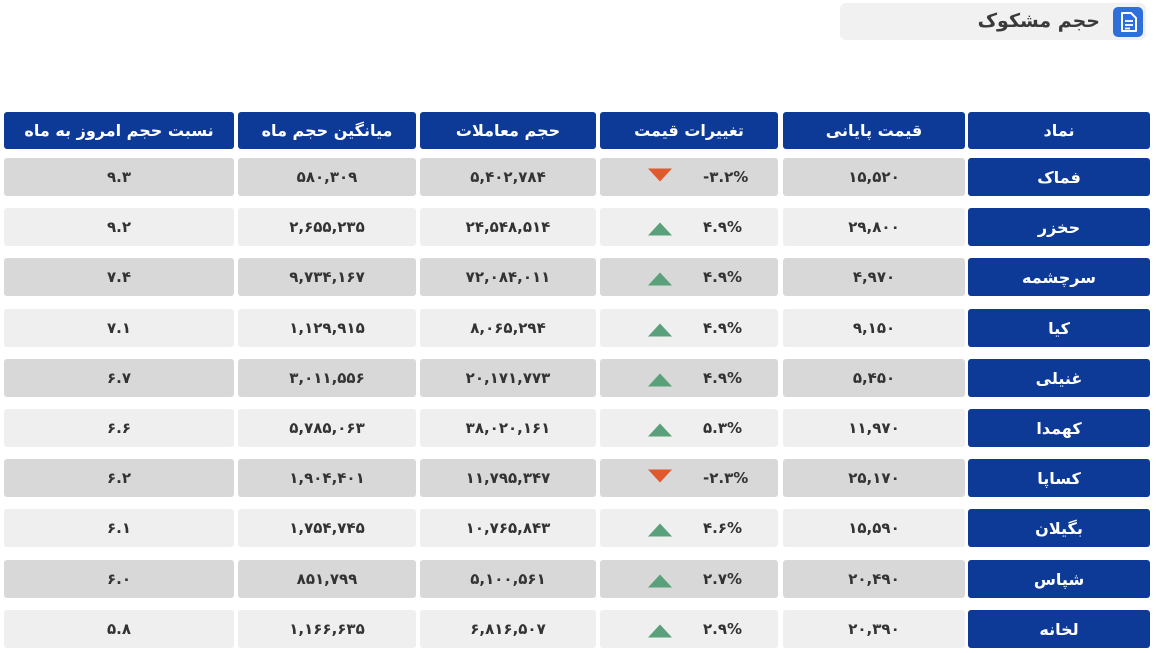 This screenshot has width=1159, height=653. What do you see at coordinates (119, 277) in the screenshot?
I see `ratio-cell: ۷.۴` at bounding box center [119, 277].